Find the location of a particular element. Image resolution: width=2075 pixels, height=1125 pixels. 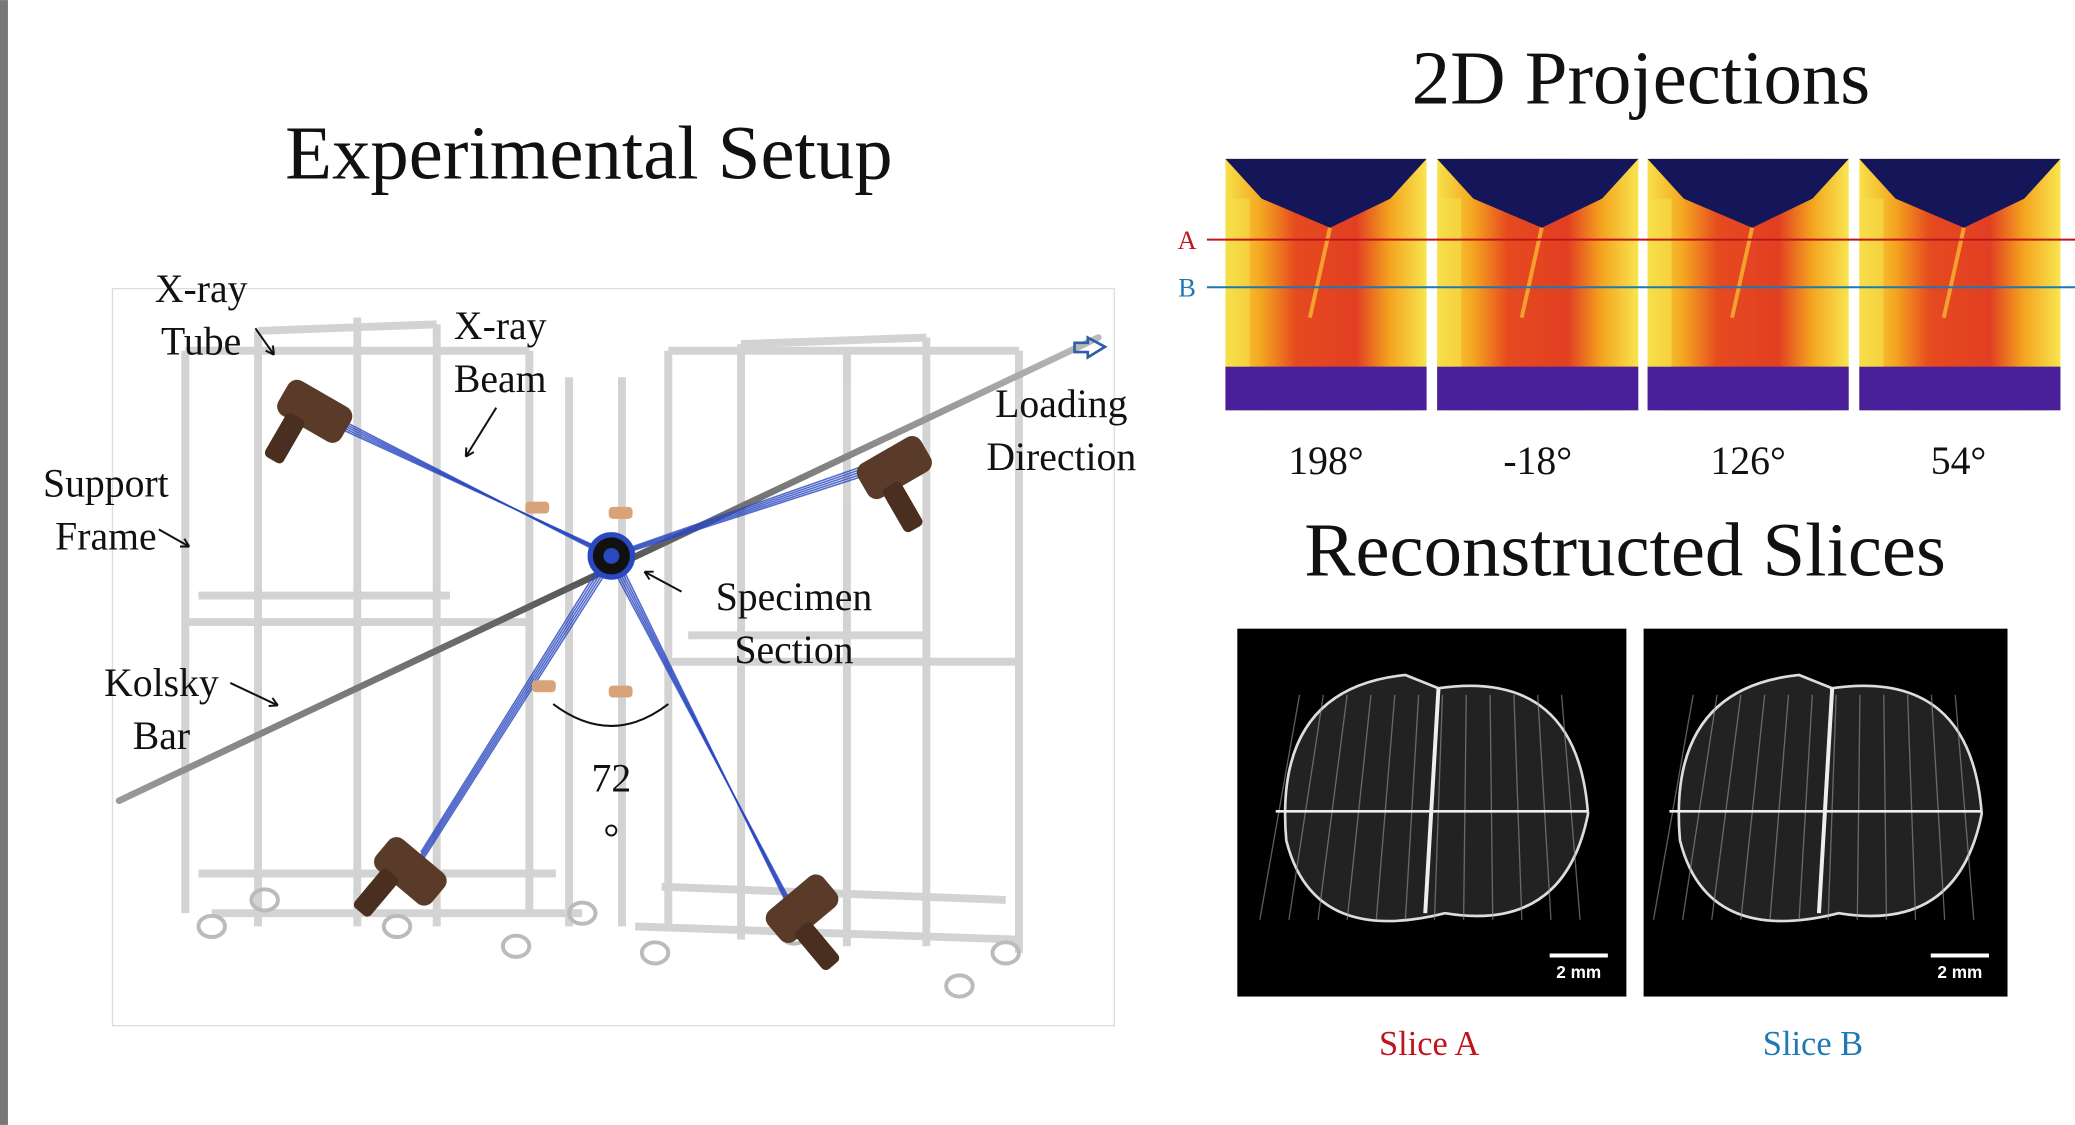

slice-line-label: B is located at coordinates (1187, 288).